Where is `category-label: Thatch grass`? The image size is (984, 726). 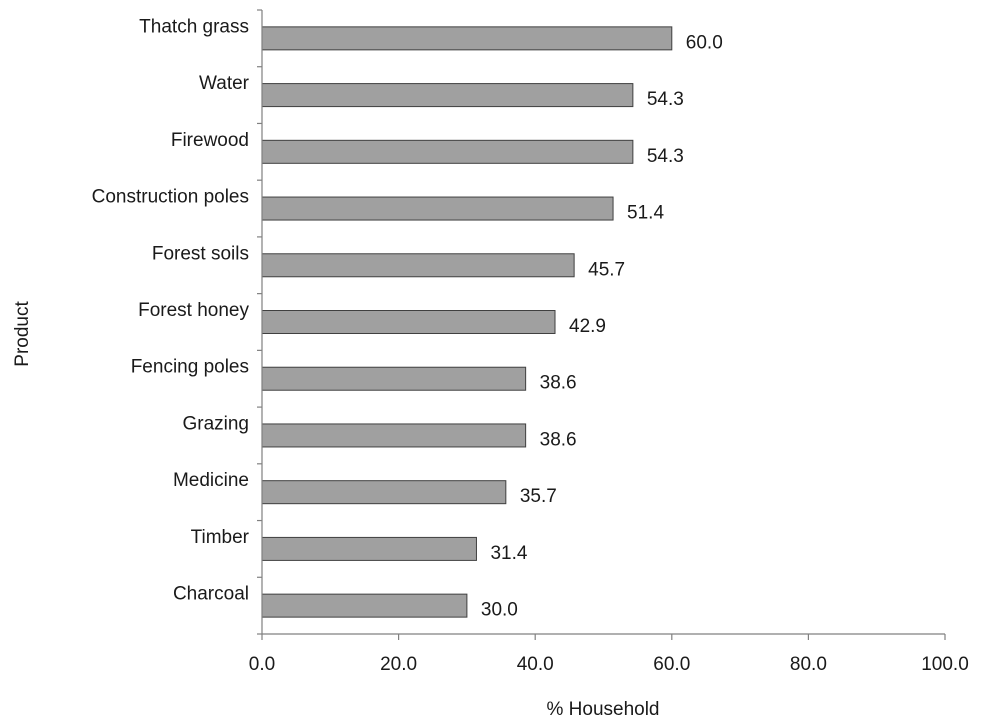
category-label: Thatch grass is located at coordinates (194, 26).